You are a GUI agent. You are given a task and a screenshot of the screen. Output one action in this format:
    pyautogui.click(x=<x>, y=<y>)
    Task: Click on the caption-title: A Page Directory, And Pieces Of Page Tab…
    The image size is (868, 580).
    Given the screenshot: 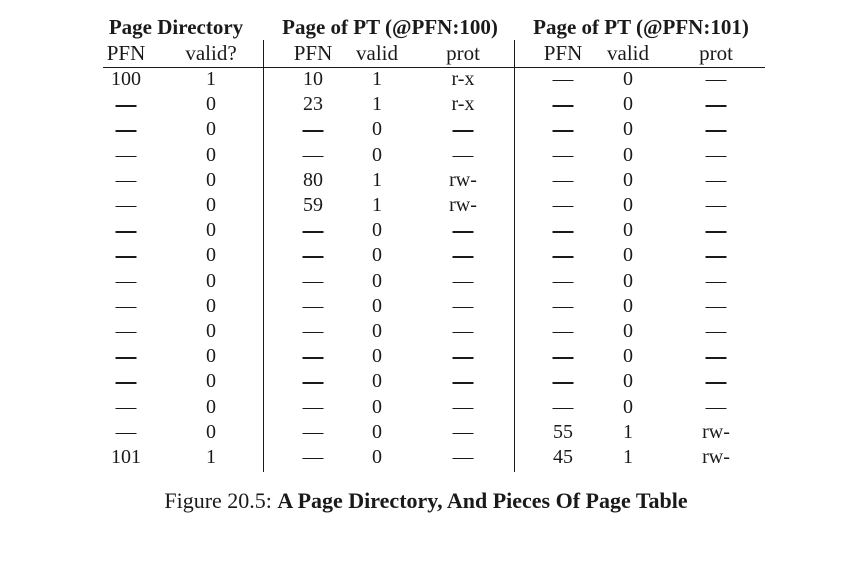 What is the action you would take?
    pyautogui.click(x=482, y=500)
    